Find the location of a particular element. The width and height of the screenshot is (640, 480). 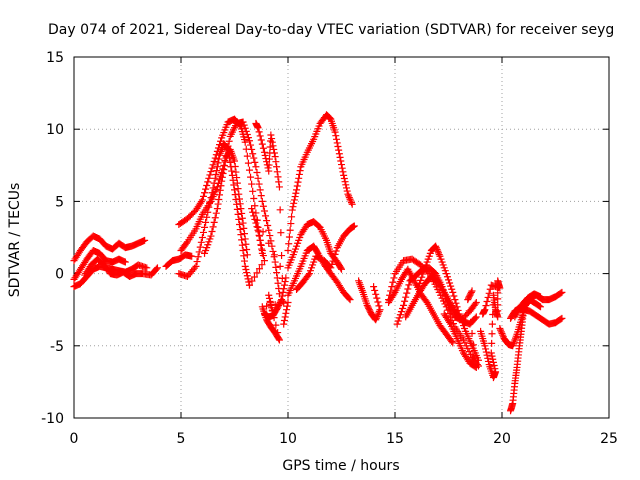

y-tick-label: 10 is located at coordinates (55, 130).